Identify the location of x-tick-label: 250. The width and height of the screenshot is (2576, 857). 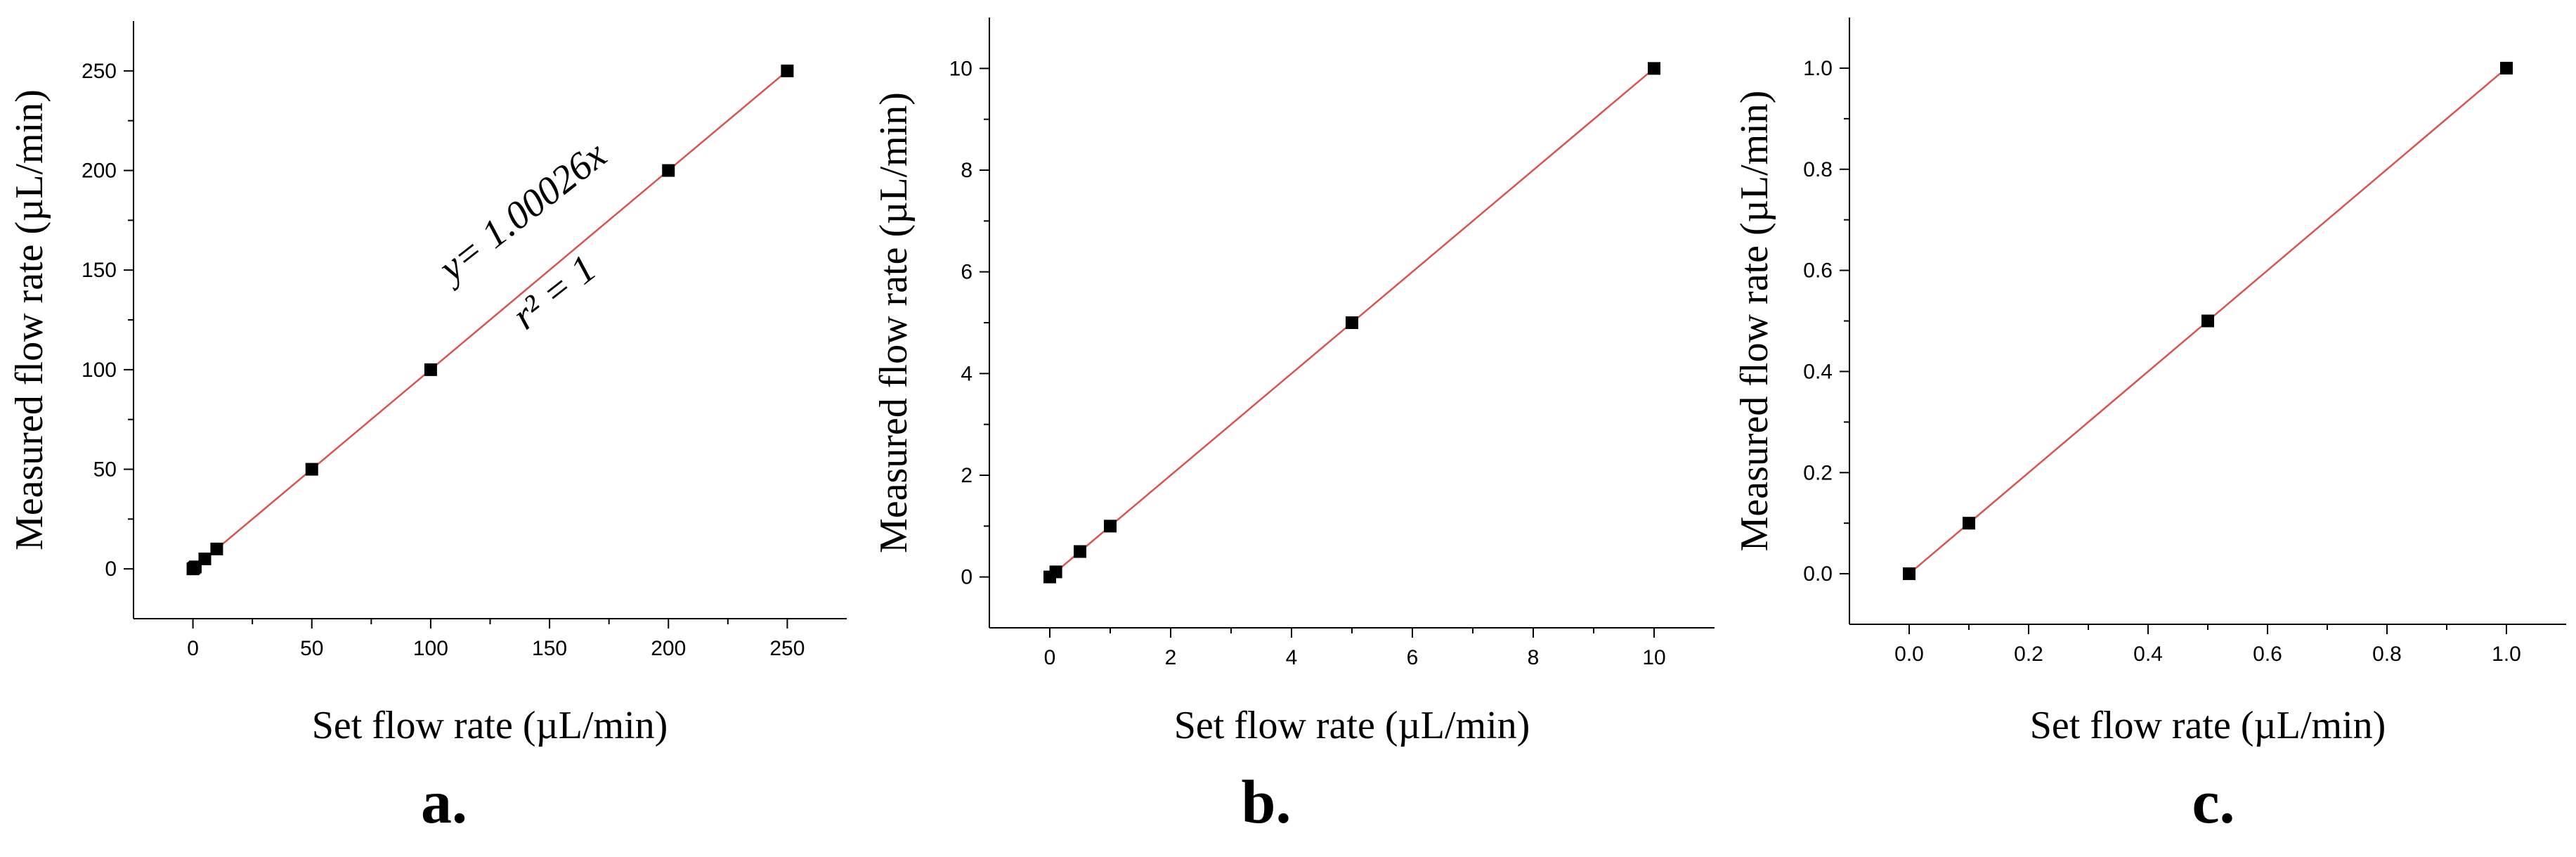
(787, 648).